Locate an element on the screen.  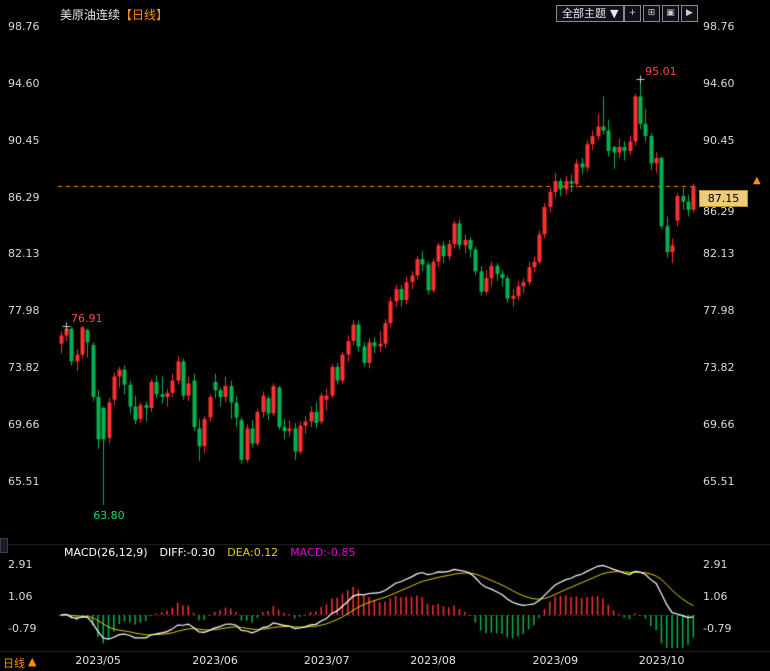
x-axis-tick: 2023/06 is located at coordinates (215, 660).